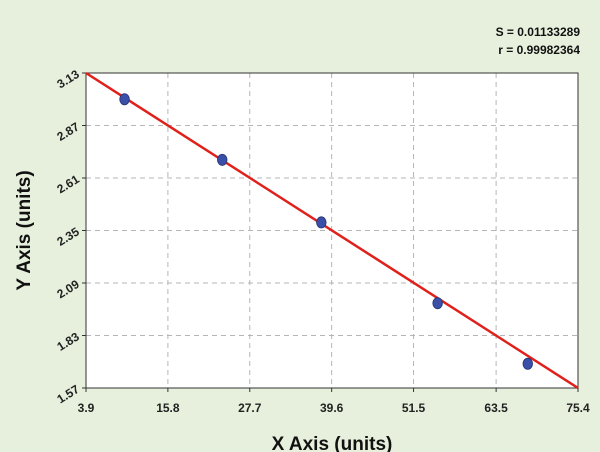 The height and width of the screenshot is (452, 600). Describe the element at coordinates (332, 443) in the screenshot. I see `x-axis-title: X Axis (units)` at that location.